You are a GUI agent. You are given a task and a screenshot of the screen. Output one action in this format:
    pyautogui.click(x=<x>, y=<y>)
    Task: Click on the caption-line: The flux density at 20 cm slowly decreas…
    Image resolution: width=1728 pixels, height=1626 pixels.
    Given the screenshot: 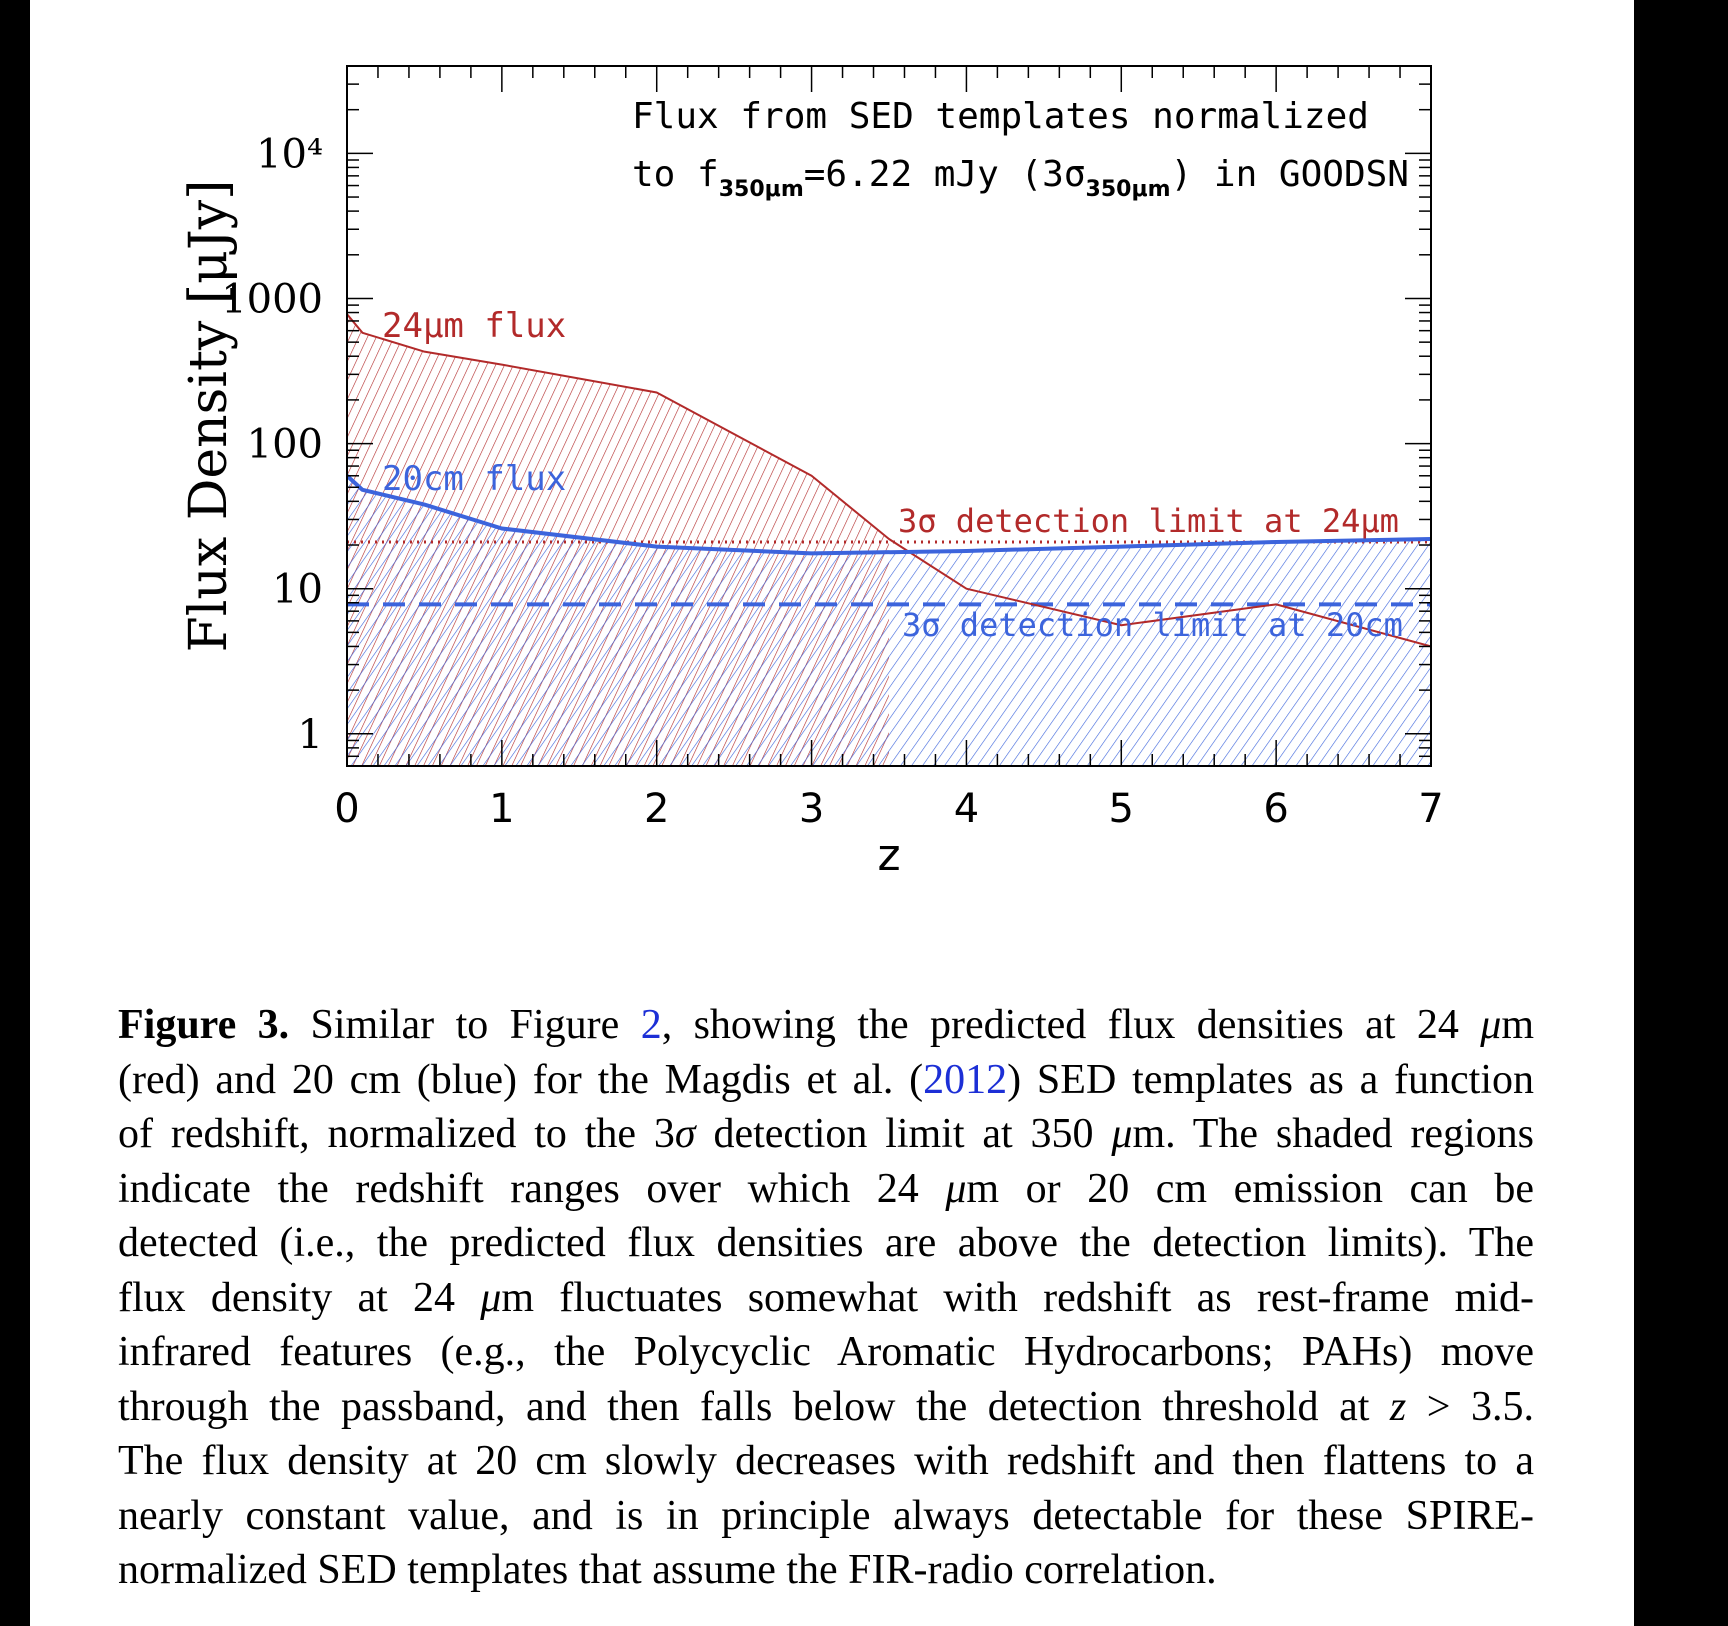 What is the action you would take?
    pyautogui.click(x=826, y=1461)
    